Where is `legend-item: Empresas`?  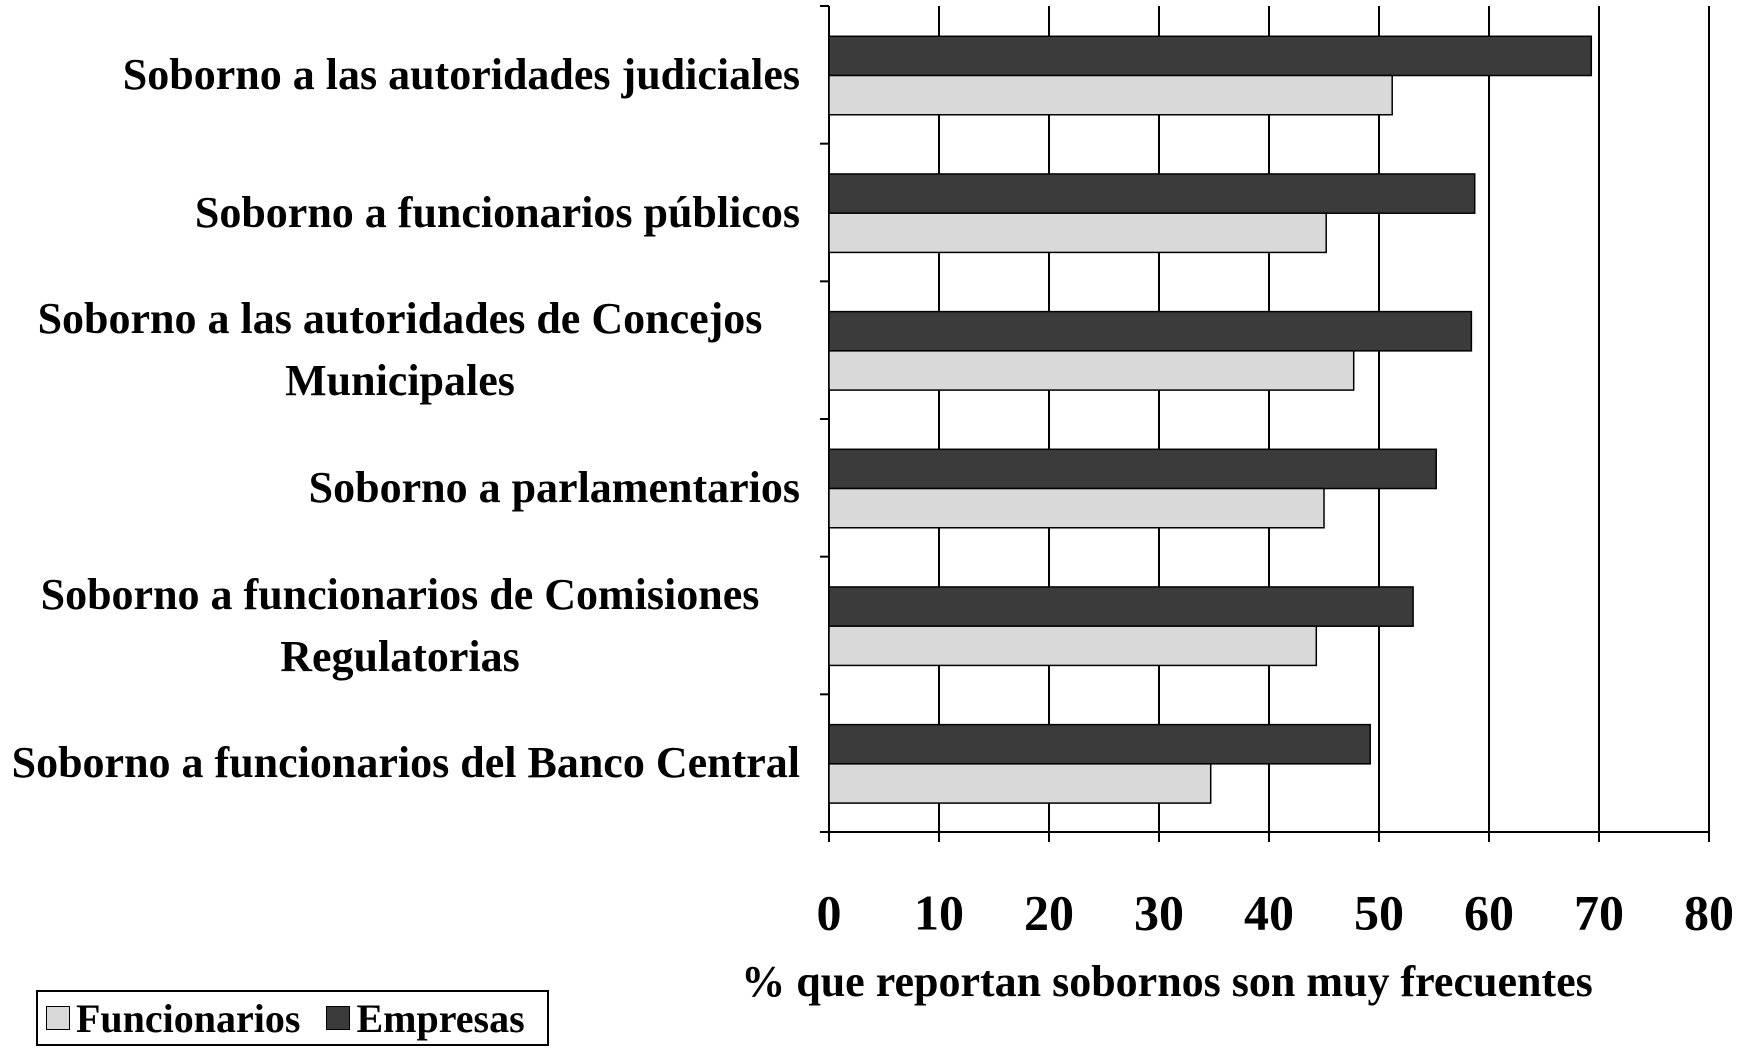
legend-item: Empresas is located at coordinates (425, 1018).